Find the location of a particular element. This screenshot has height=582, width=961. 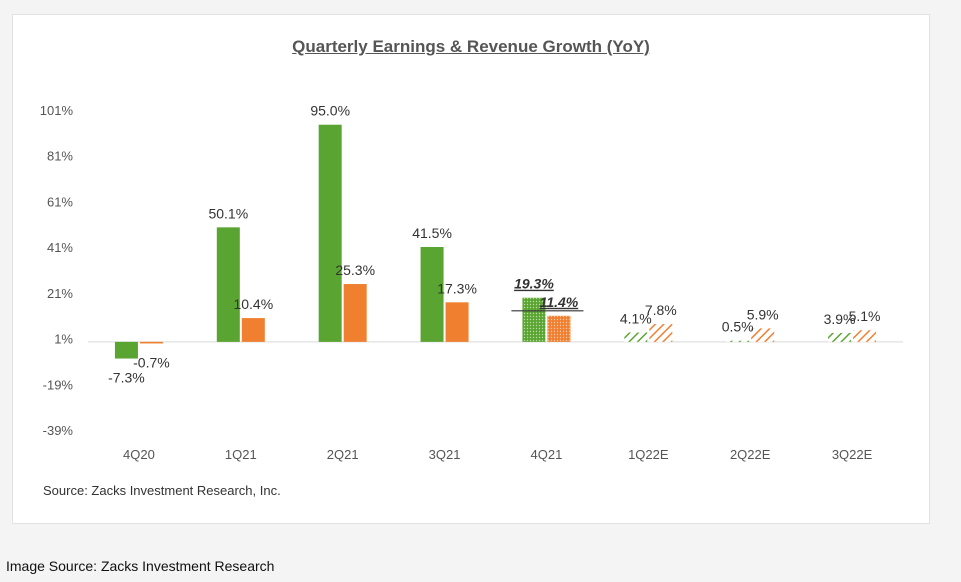

revenue-value-label-2q22e: 5.9% is located at coordinates (763, 314).